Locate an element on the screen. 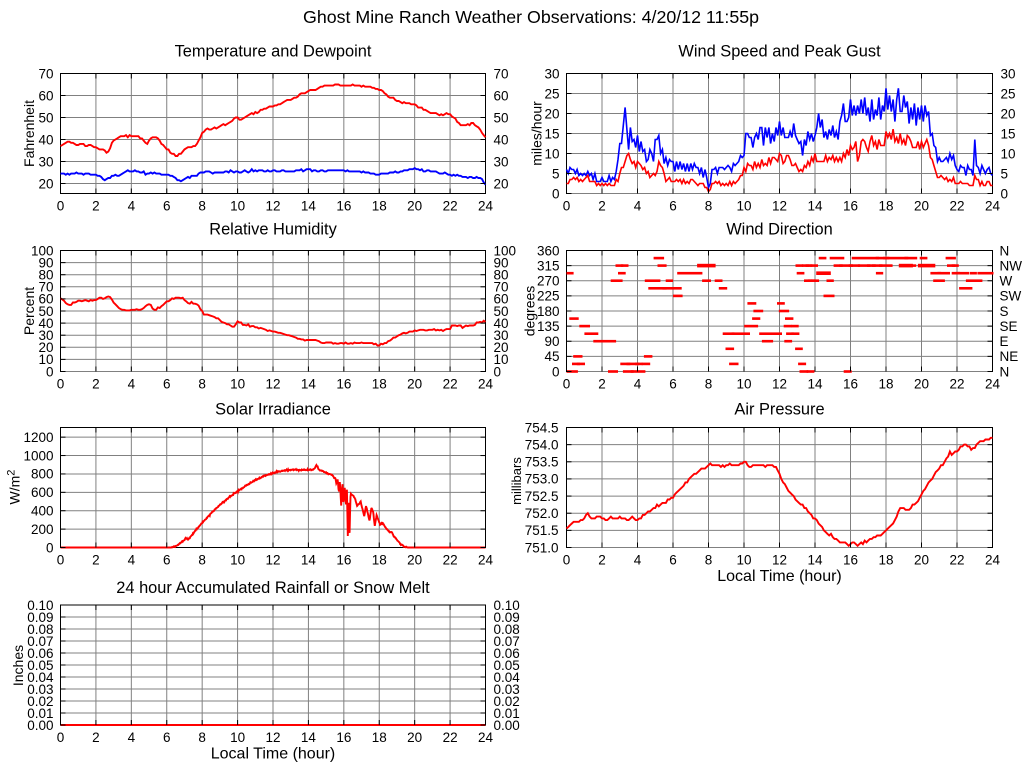 Image resolution: width=1024 pixels, height=768 pixels. svg-text: 90 is located at coordinates (551, 341).